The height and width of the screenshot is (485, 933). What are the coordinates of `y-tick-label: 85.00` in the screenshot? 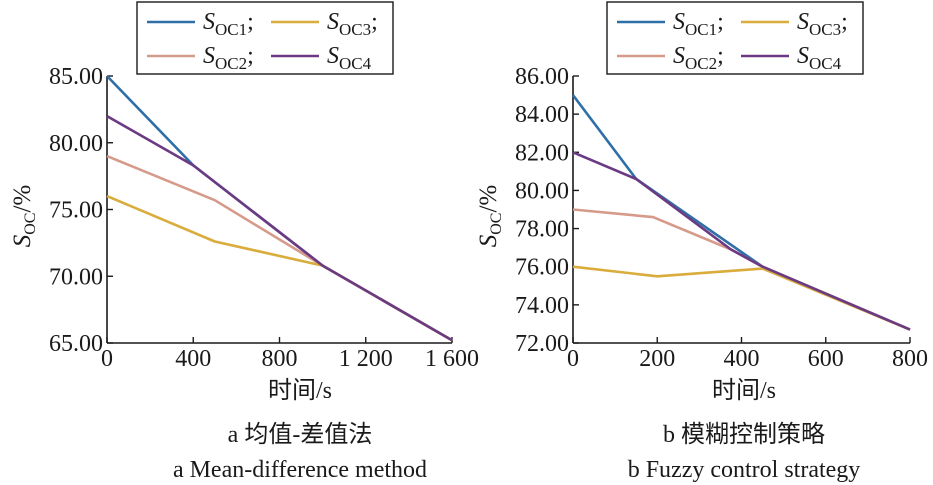 It's located at (76, 77).